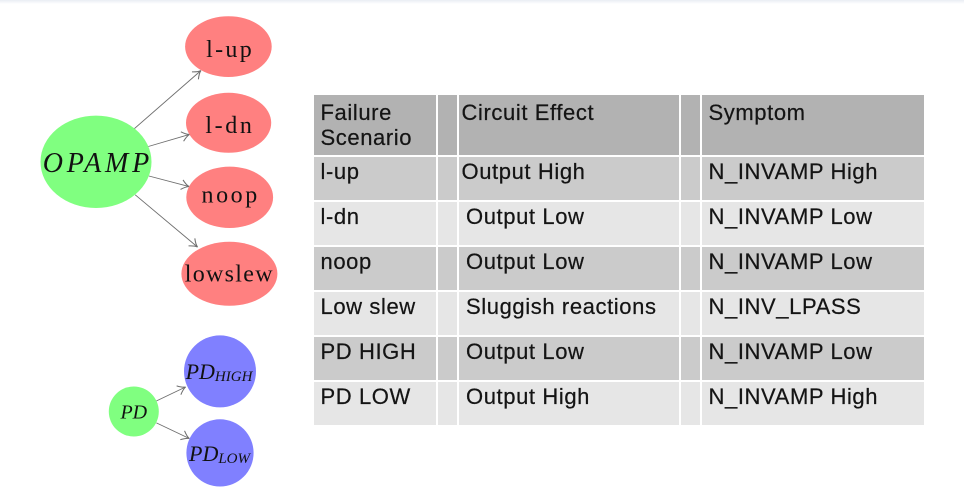 The height and width of the screenshot is (492, 964). I want to click on svg-text: PD, so click(133, 413).